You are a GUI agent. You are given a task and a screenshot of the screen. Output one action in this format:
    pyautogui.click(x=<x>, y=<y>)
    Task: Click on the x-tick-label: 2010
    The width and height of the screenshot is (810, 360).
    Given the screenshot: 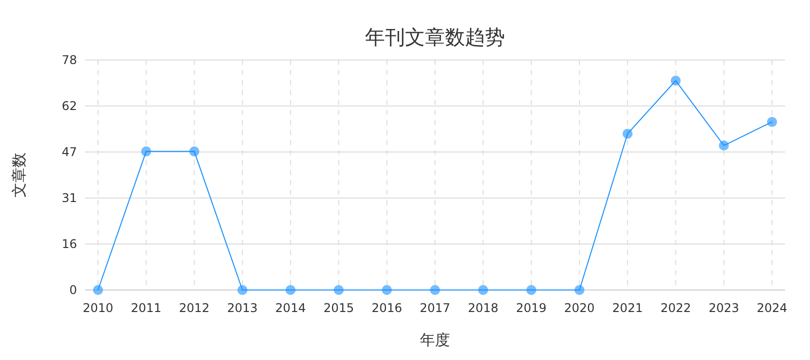 What is the action you would take?
    pyautogui.click(x=98, y=308)
    